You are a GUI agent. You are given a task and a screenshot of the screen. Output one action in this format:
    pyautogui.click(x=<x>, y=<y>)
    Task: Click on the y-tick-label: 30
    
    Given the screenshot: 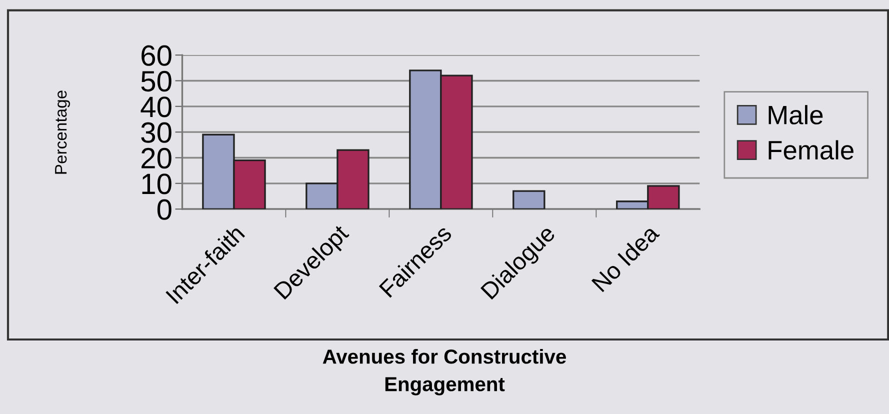 What is the action you would take?
    pyautogui.click(x=156, y=132)
    